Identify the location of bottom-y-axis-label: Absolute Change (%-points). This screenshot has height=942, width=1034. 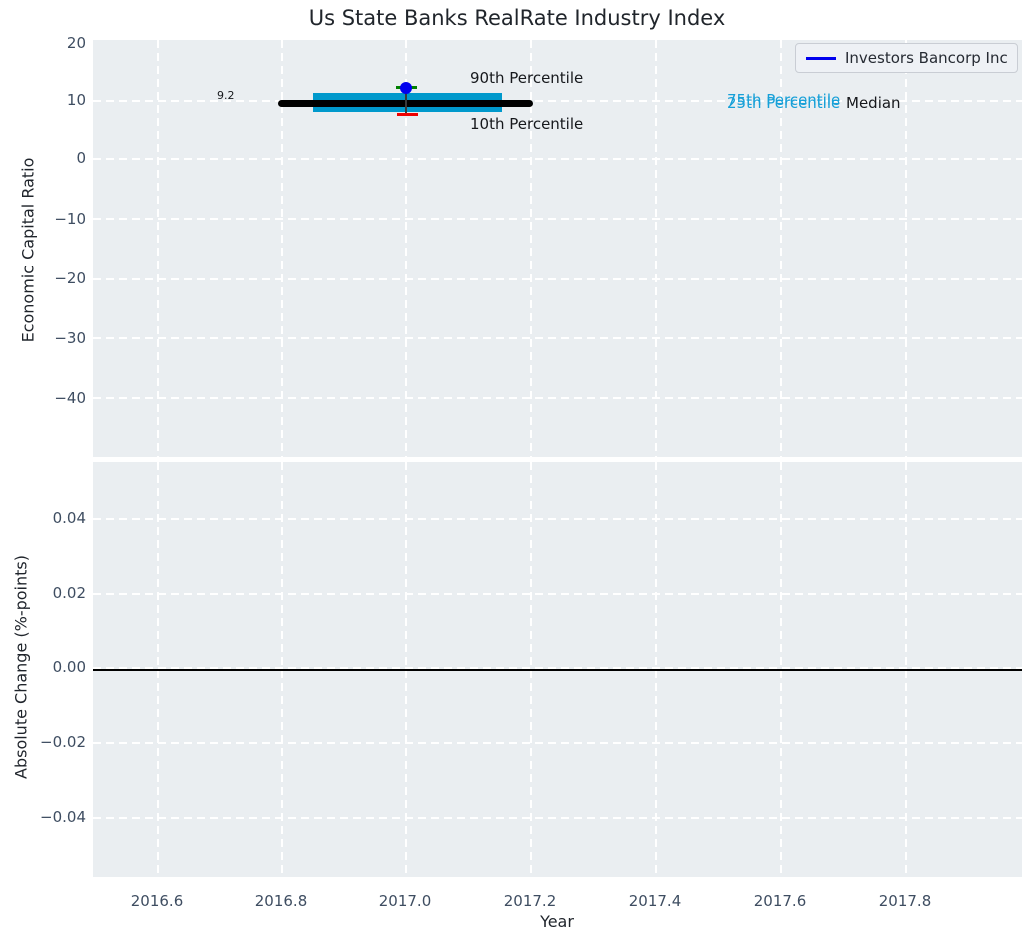
(21, 667).